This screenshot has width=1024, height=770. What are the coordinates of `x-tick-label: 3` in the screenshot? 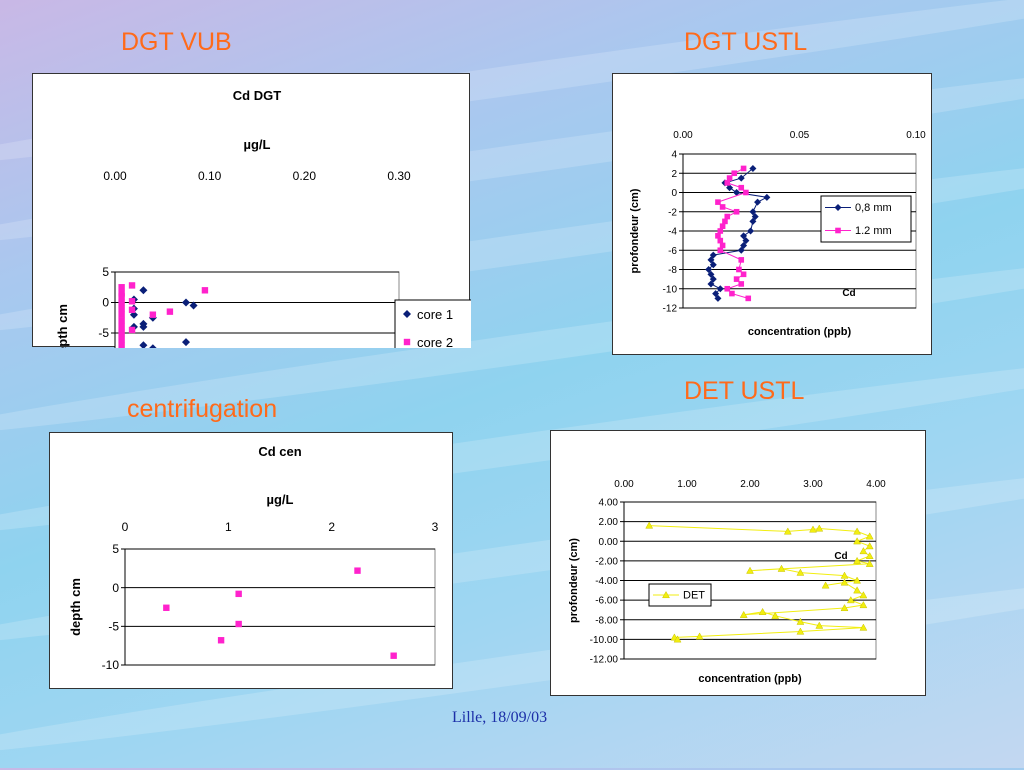 It's located at (435, 527).